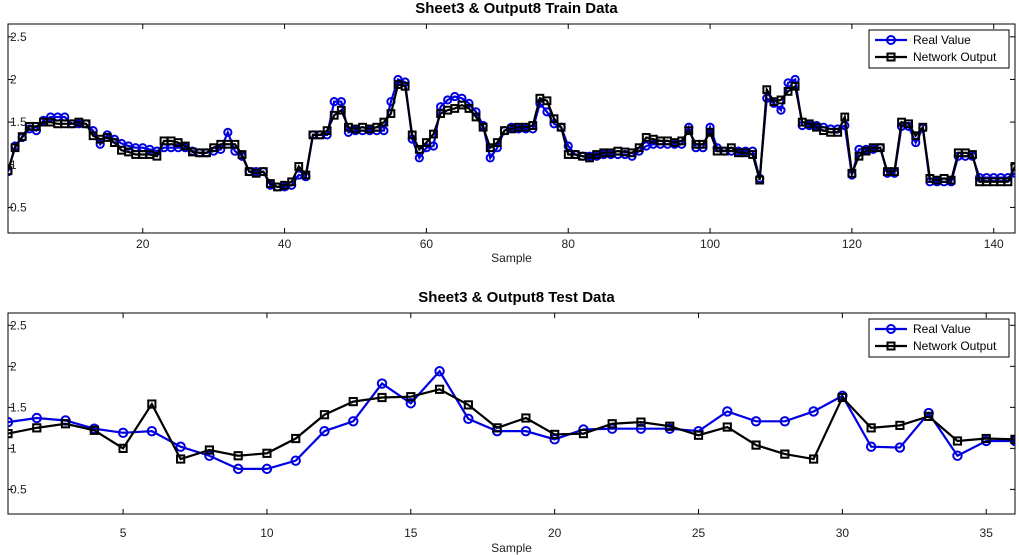  I want to click on chart-title: Sheet3 & Output8 Train Data, so click(516, 8).